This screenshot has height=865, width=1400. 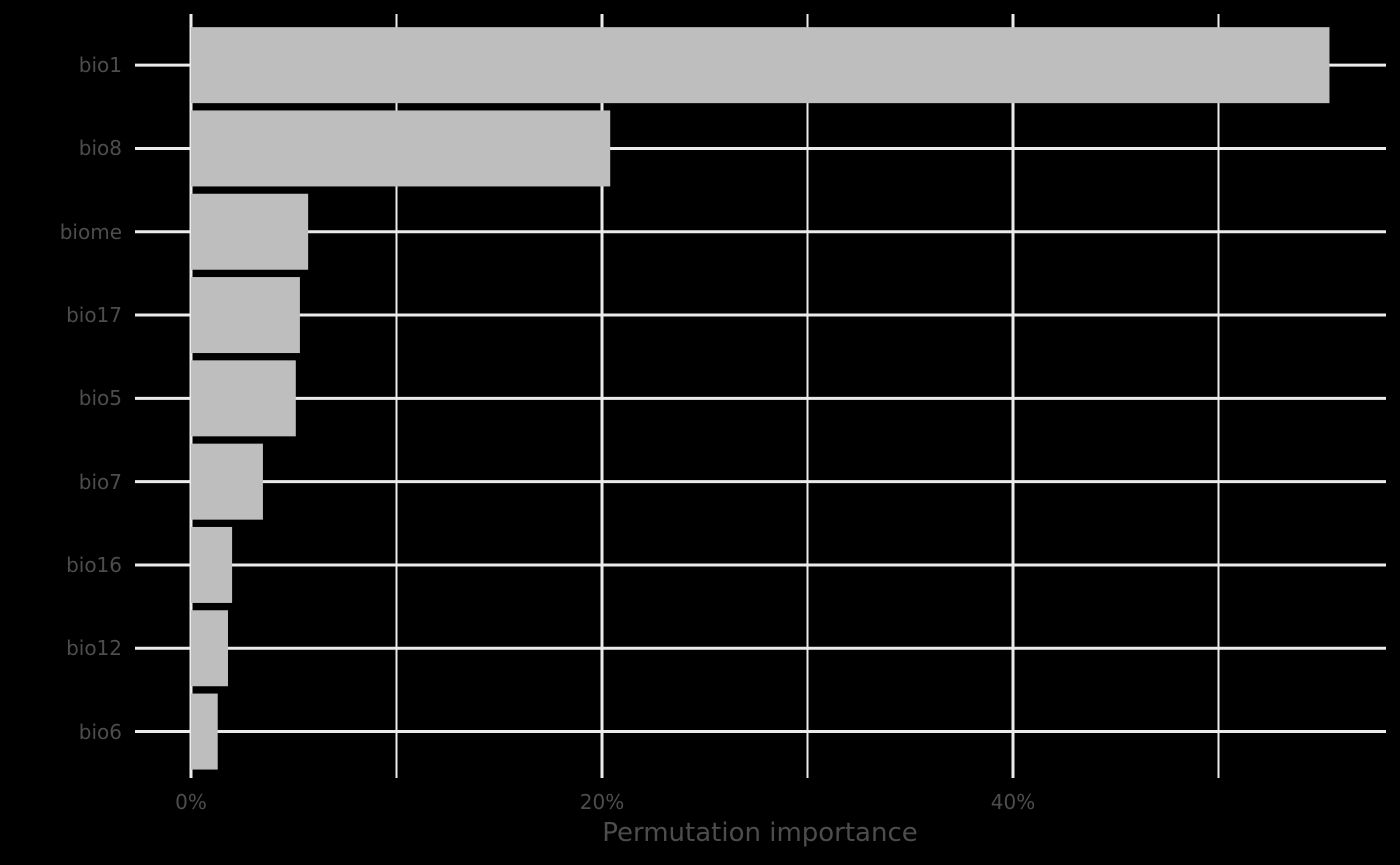 What do you see at coordinates (100, 148) in the screenshot?
I see `y-label-bio8: bio8` at bounding box center [100, 148].